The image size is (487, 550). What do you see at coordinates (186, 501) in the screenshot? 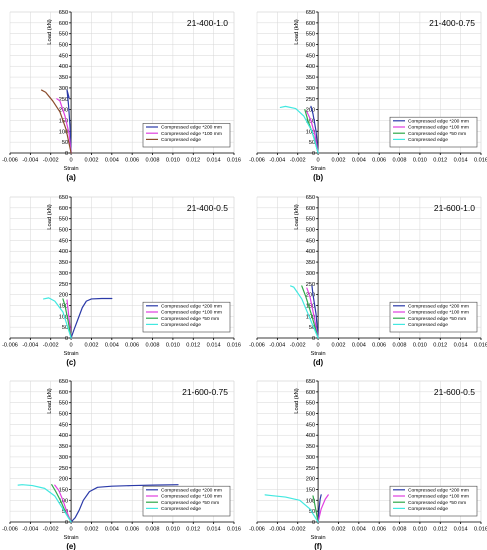
I see `legend-box` at bounding box center [186, 501].